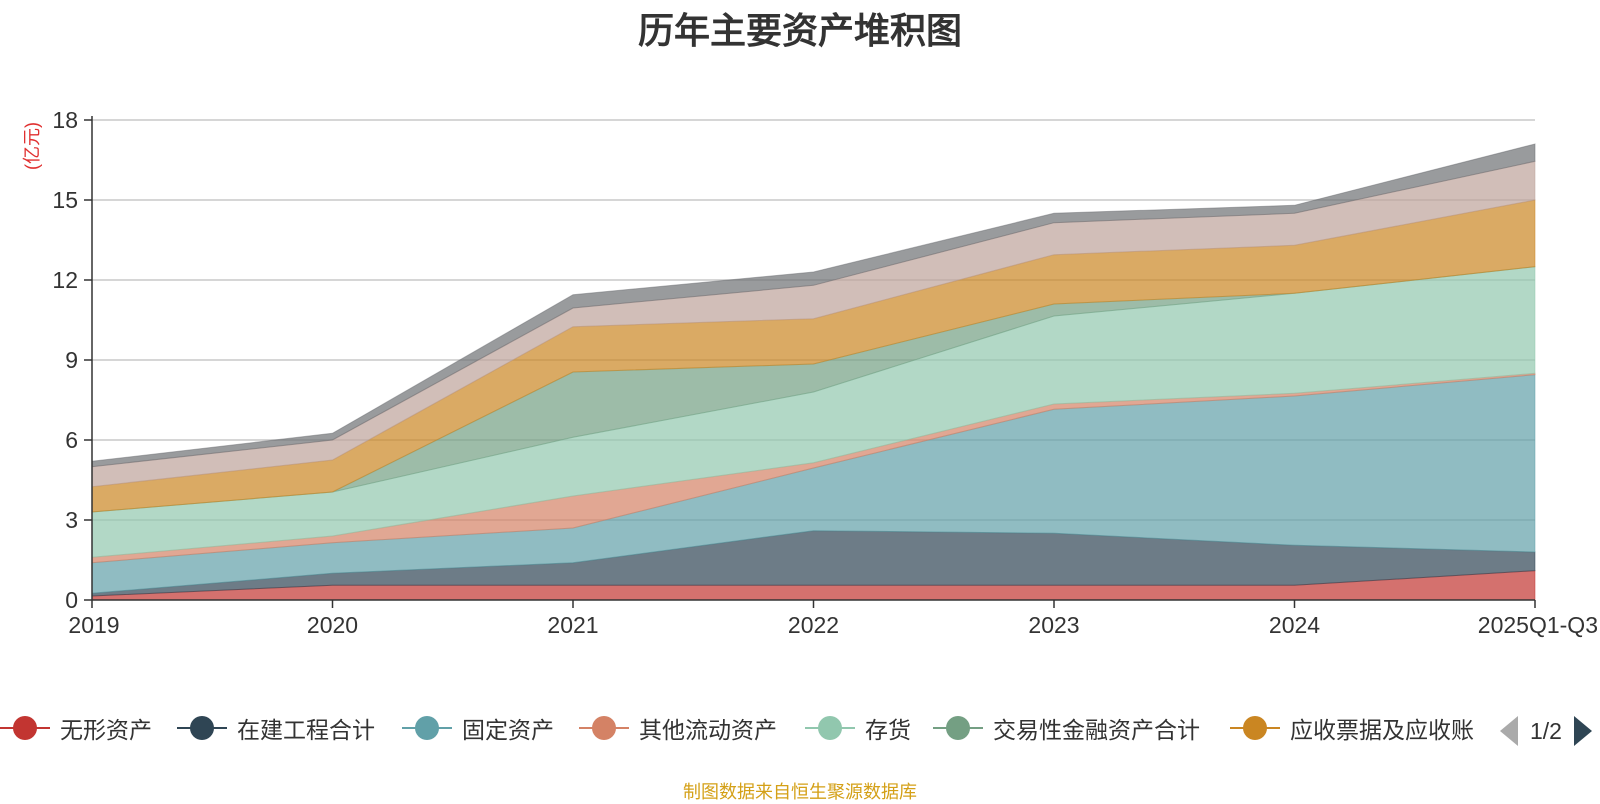 The height and width of the screenshot is (804, 1600). I want to click on legend-item: 其他流动资产, so click(678, 728).